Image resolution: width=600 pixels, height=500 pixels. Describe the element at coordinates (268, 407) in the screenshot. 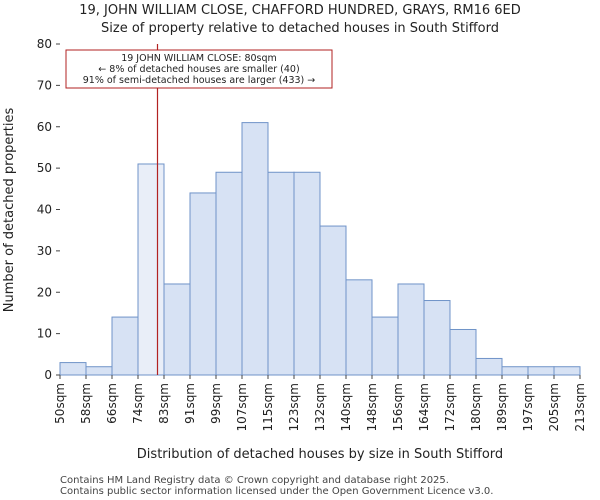

I see `x-tick-label: 115sqm` at that location.